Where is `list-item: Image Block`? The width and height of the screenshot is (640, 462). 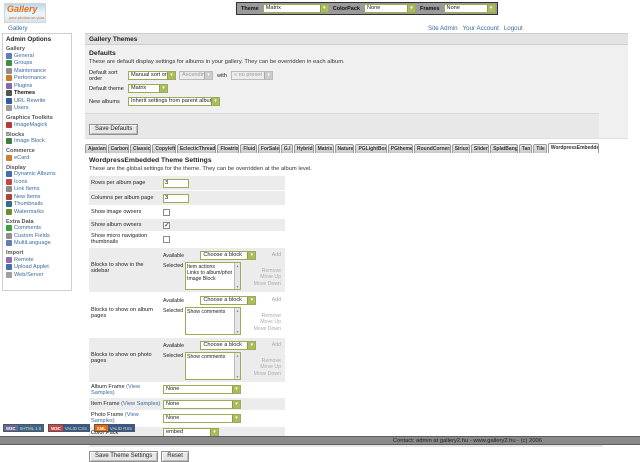
list-item: Image Block is located at coordinates (201, 279).